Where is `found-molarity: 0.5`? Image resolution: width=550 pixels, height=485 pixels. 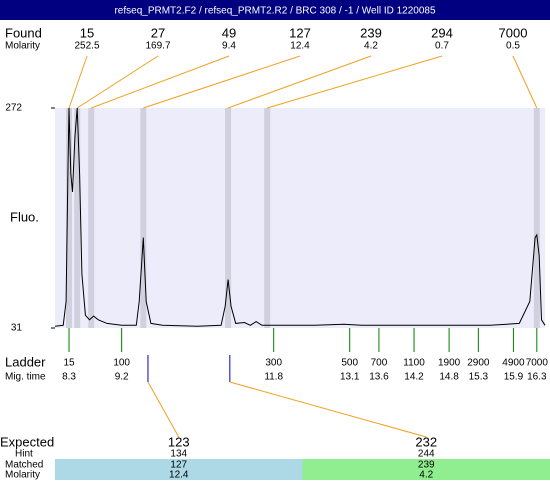
found-molarity: 0.5 is located at coordinates (513, 46).